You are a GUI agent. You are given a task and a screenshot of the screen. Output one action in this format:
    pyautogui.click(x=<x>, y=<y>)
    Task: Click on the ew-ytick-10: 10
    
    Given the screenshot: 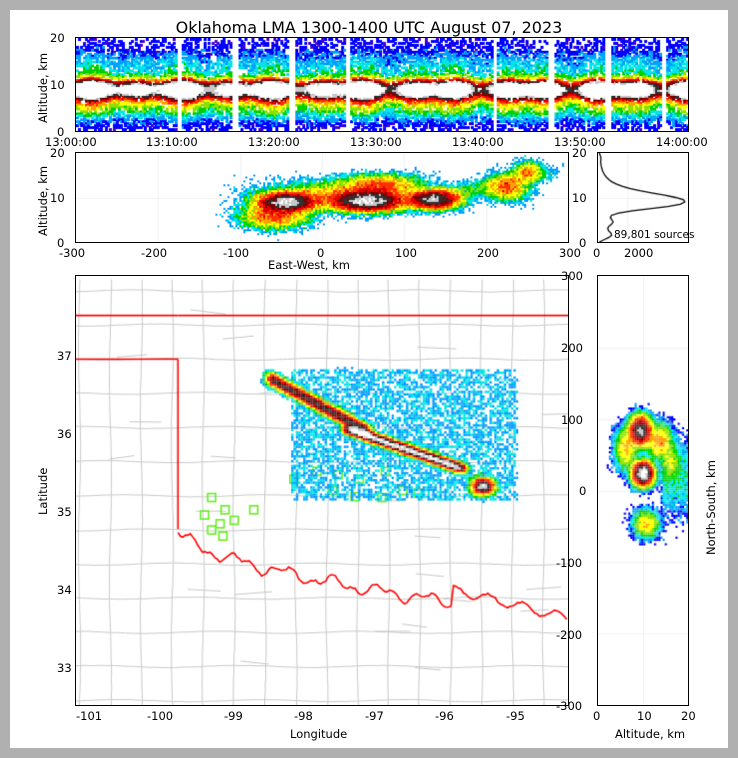 What is the action you would take?
    pyautogui.click(x=57, y=198)
    